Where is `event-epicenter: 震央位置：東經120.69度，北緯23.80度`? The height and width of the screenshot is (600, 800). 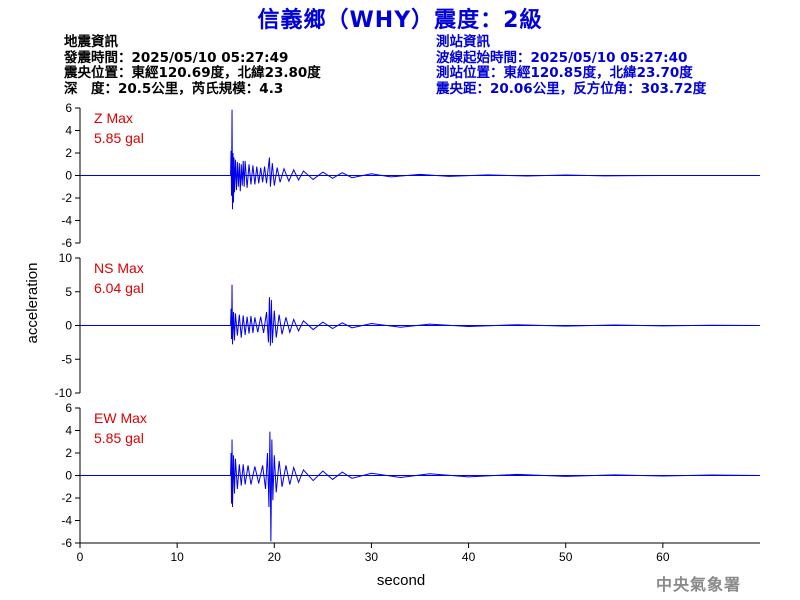 event-epicenter: 震央位置：東經120.69度，北緯23.80度 is located at coordinates (192, 73).